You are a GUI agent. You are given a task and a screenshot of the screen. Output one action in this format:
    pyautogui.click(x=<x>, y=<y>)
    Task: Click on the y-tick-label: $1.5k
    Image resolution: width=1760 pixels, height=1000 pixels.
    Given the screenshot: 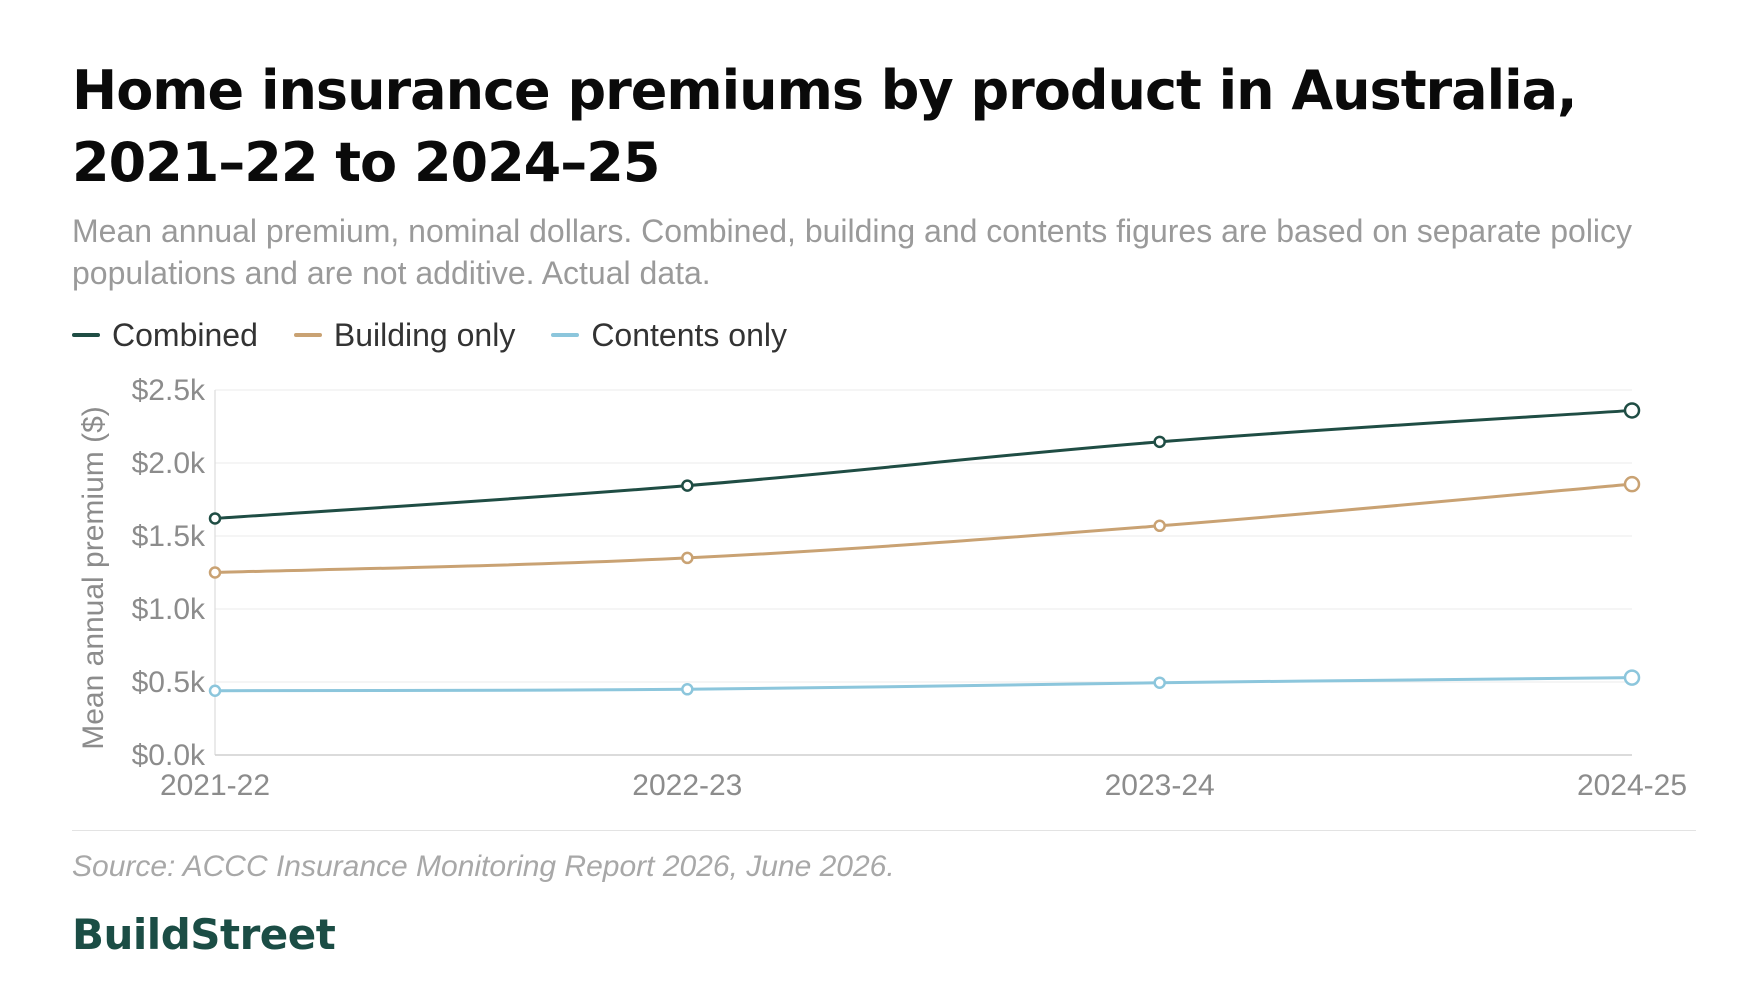 What is the action you would take?
    pyautogui.click(x=169, y=536)
    